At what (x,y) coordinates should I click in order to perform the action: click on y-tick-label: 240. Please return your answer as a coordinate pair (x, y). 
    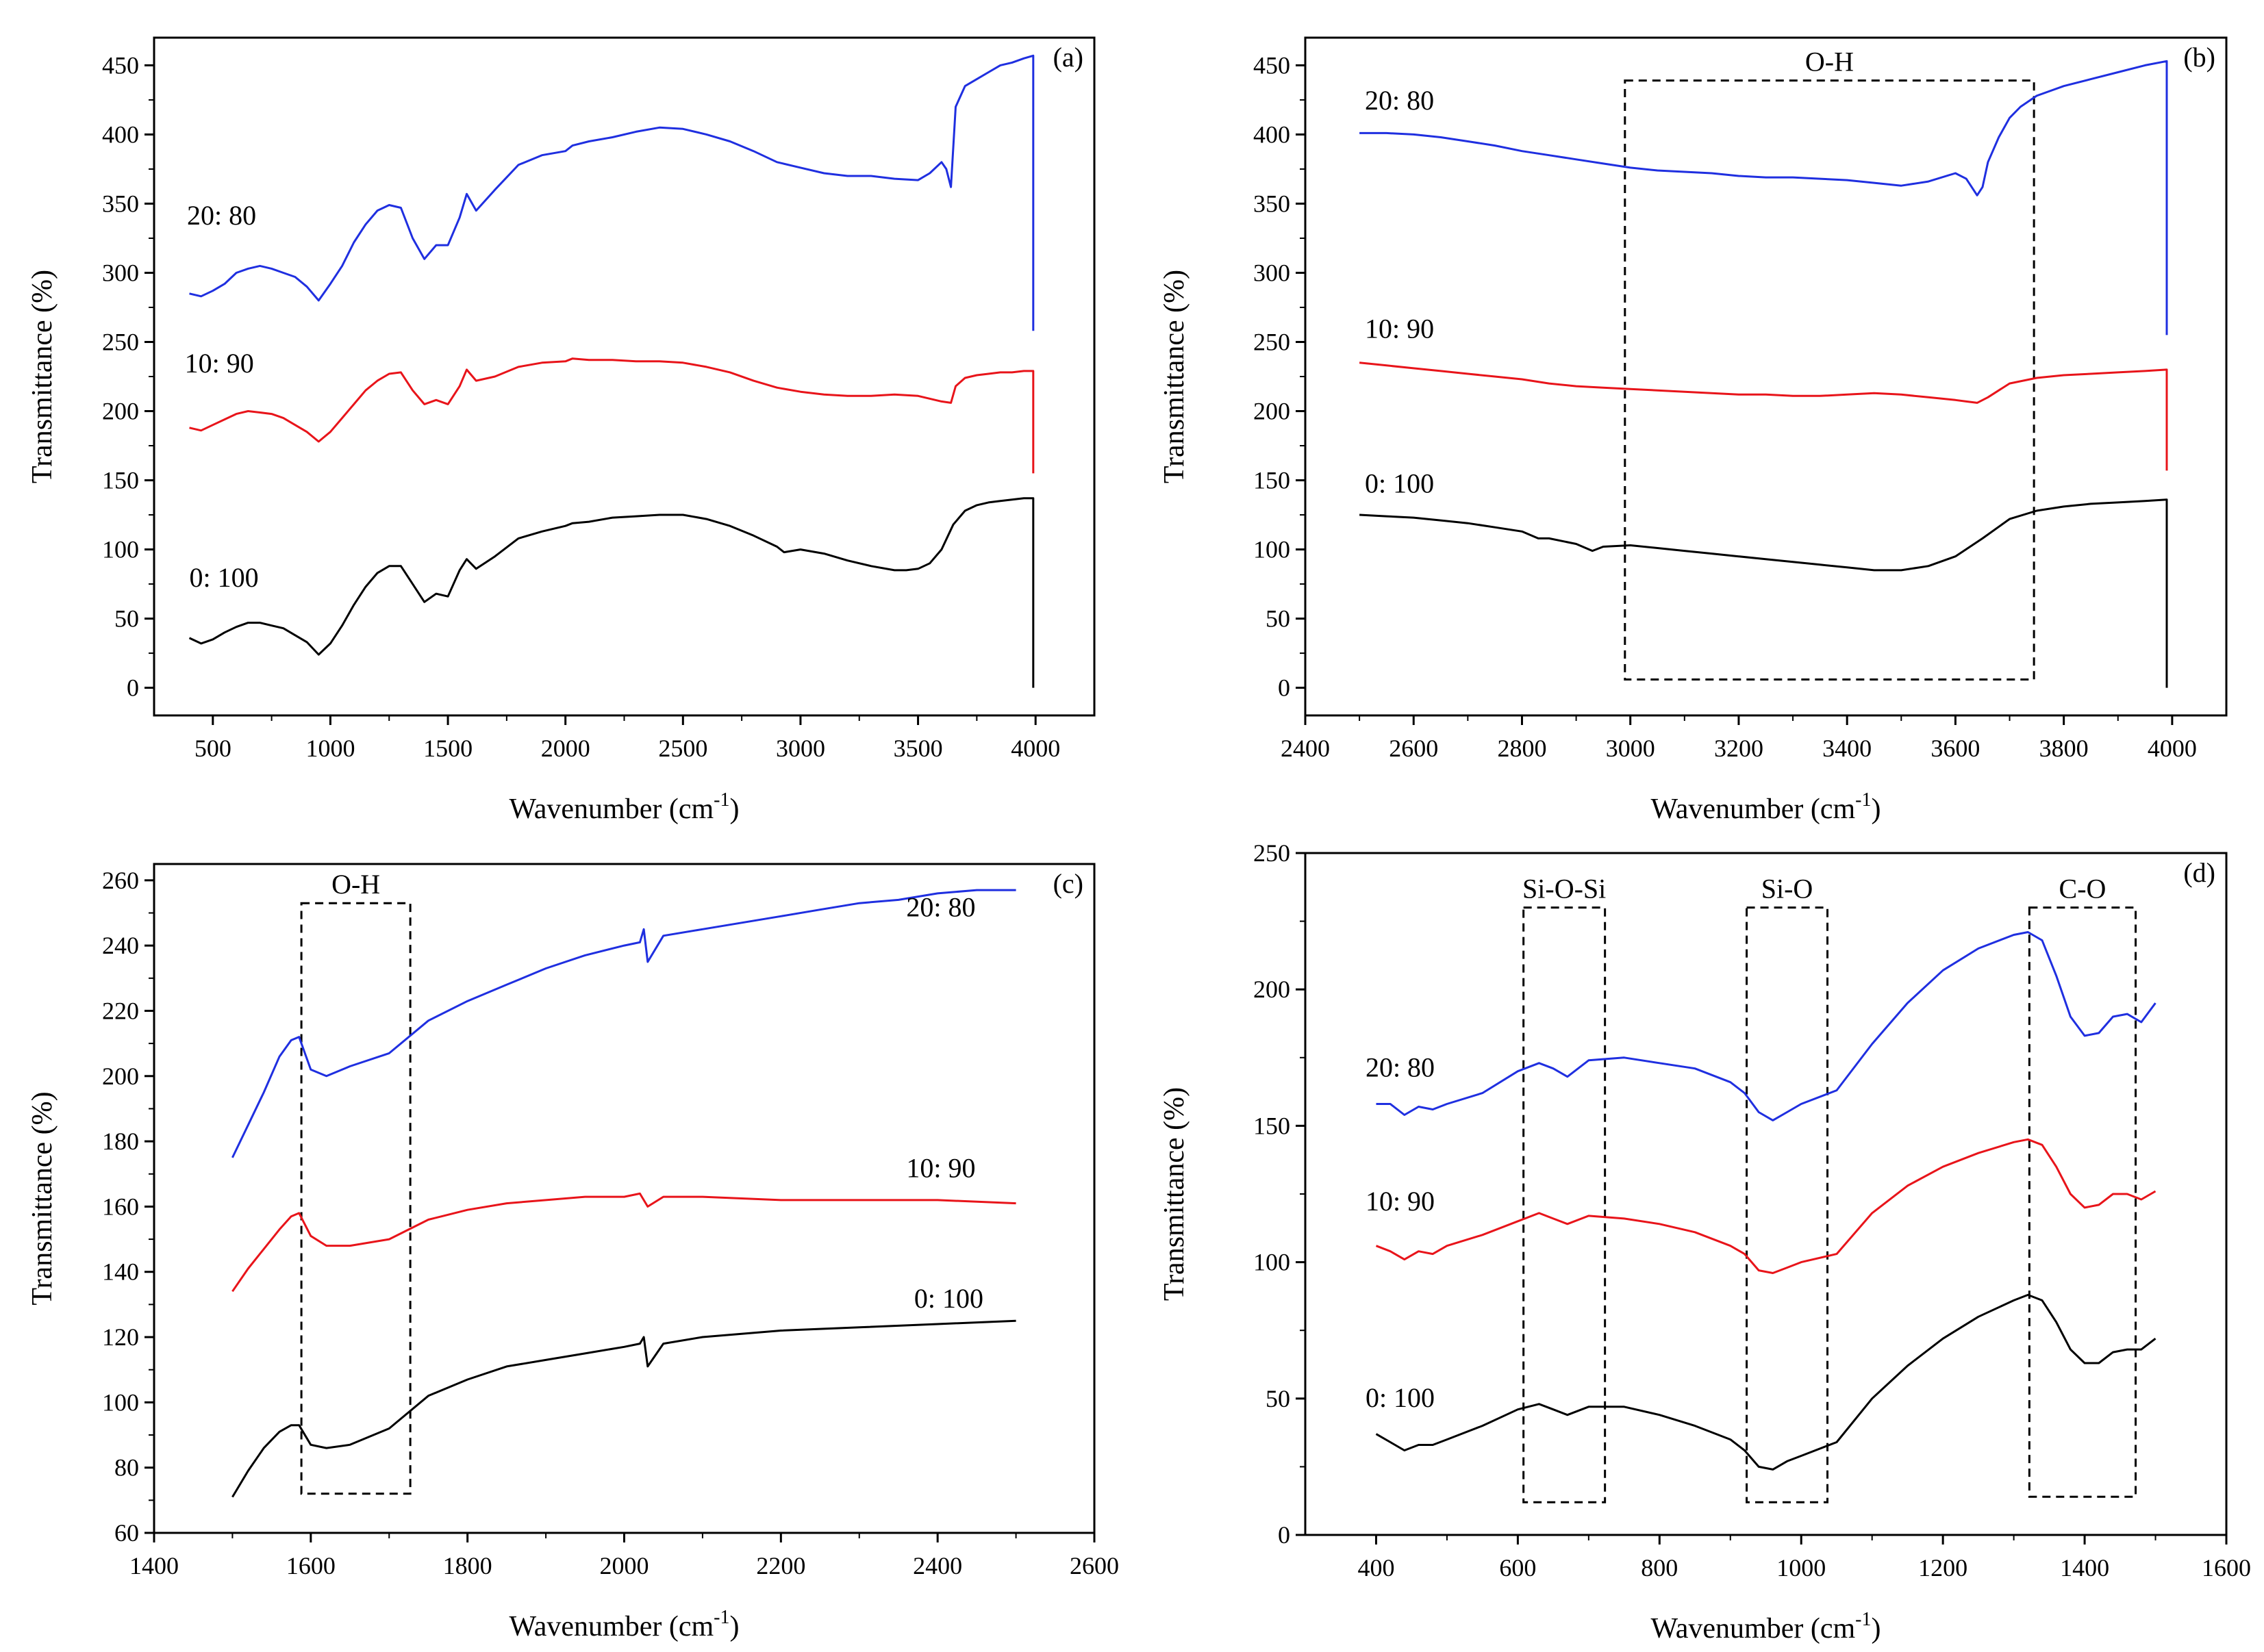
    Looking at the image, I should click on (120, 945).